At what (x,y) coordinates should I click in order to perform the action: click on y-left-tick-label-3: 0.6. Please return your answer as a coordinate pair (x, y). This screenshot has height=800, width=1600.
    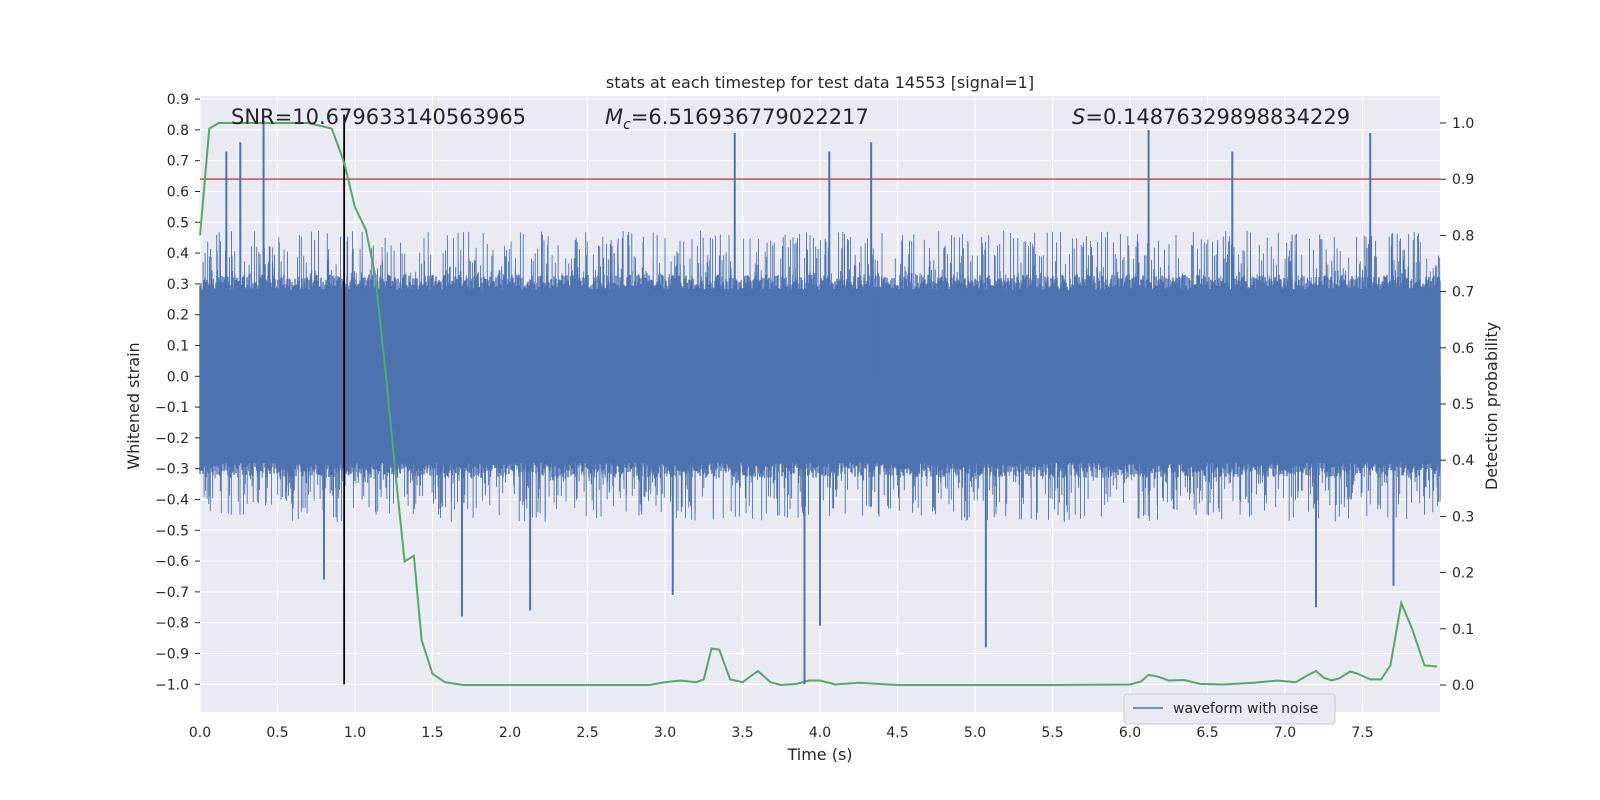
    Looking at the image, I should click on (178, 192).